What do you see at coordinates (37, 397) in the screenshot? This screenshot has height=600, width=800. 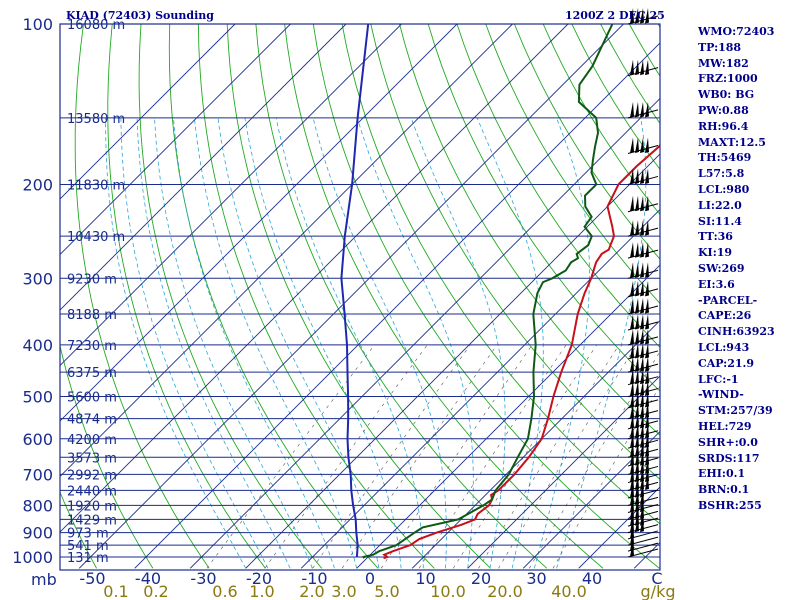 I see `pressure-label: 500` at bounding box center [37, 397].